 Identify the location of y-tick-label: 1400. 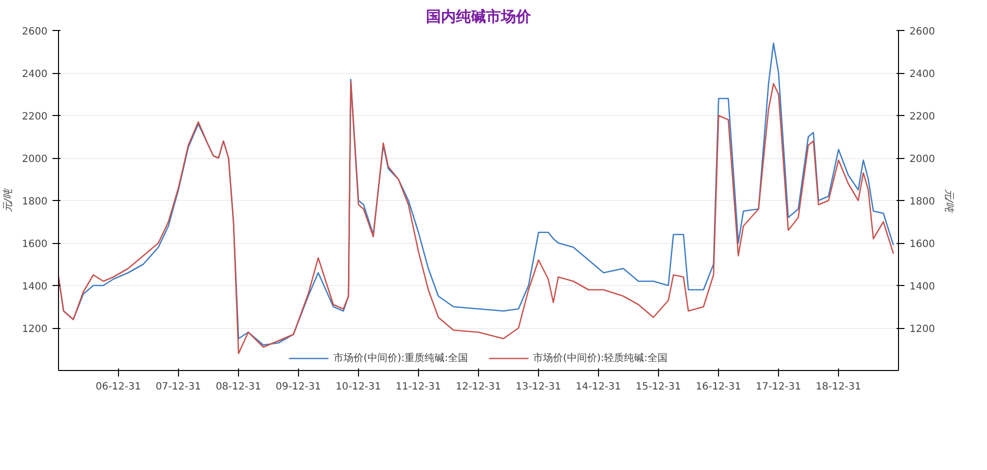
(35, 287).